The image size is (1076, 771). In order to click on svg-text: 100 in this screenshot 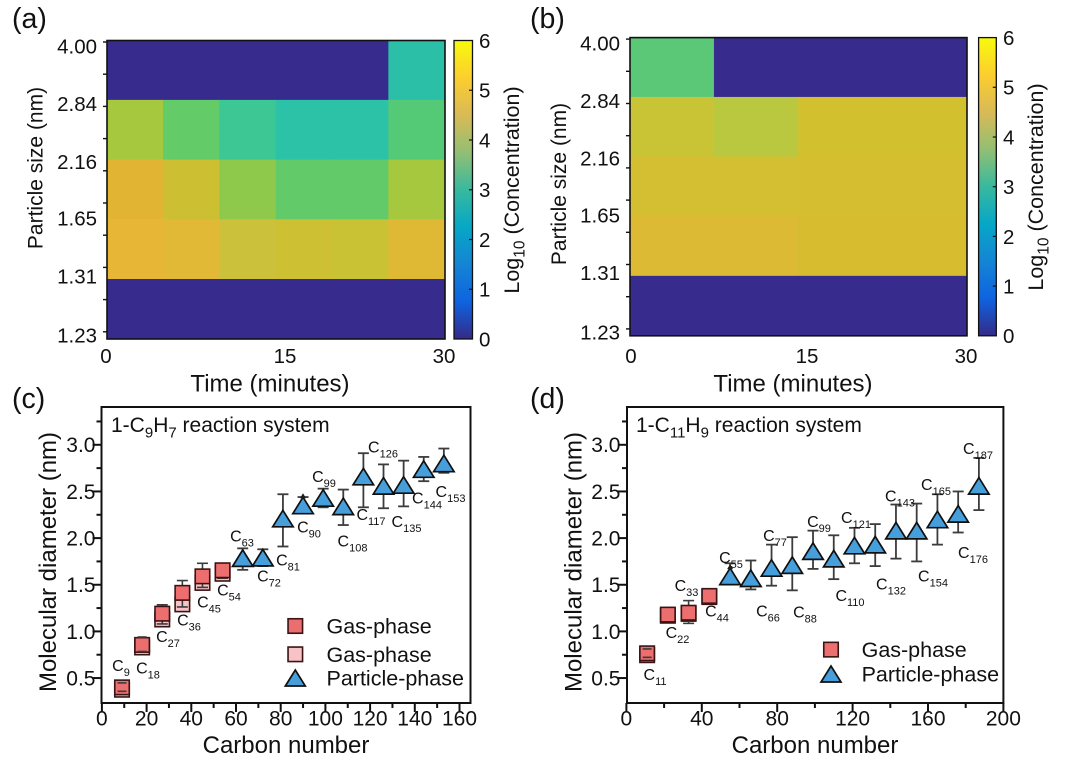, I will do `click(325, 719)`.